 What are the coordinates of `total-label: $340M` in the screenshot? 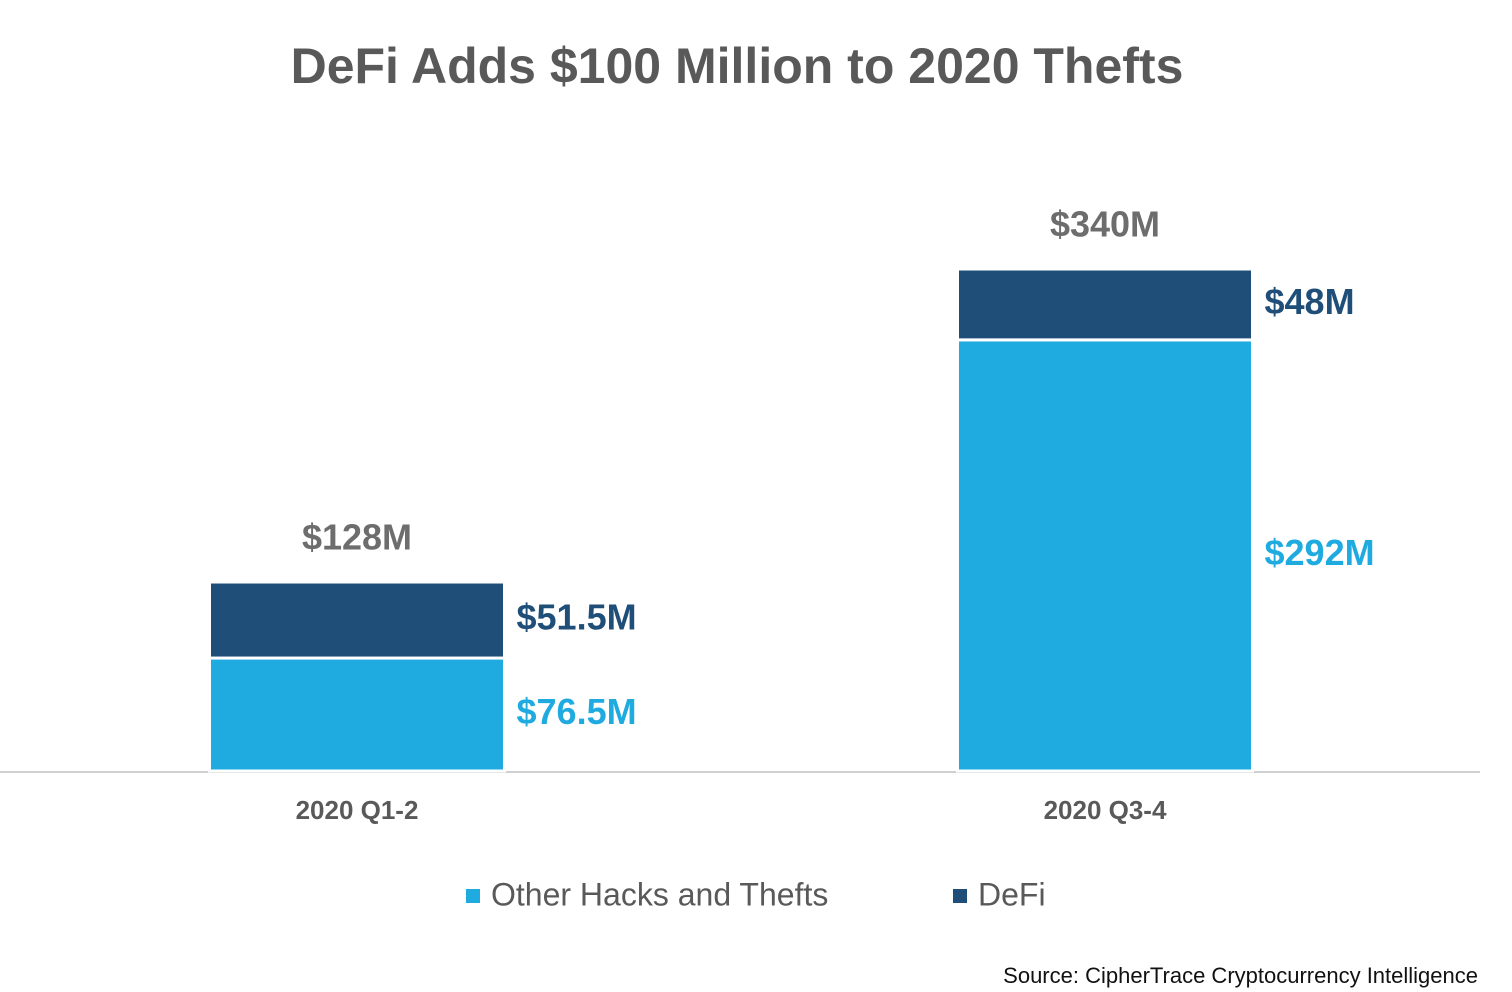 It's located at (1105, 224).